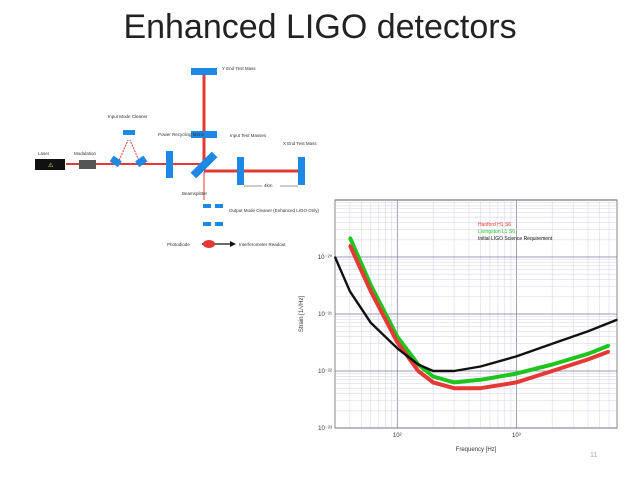  I want to click on imc-beam-right, so click(135, 151).